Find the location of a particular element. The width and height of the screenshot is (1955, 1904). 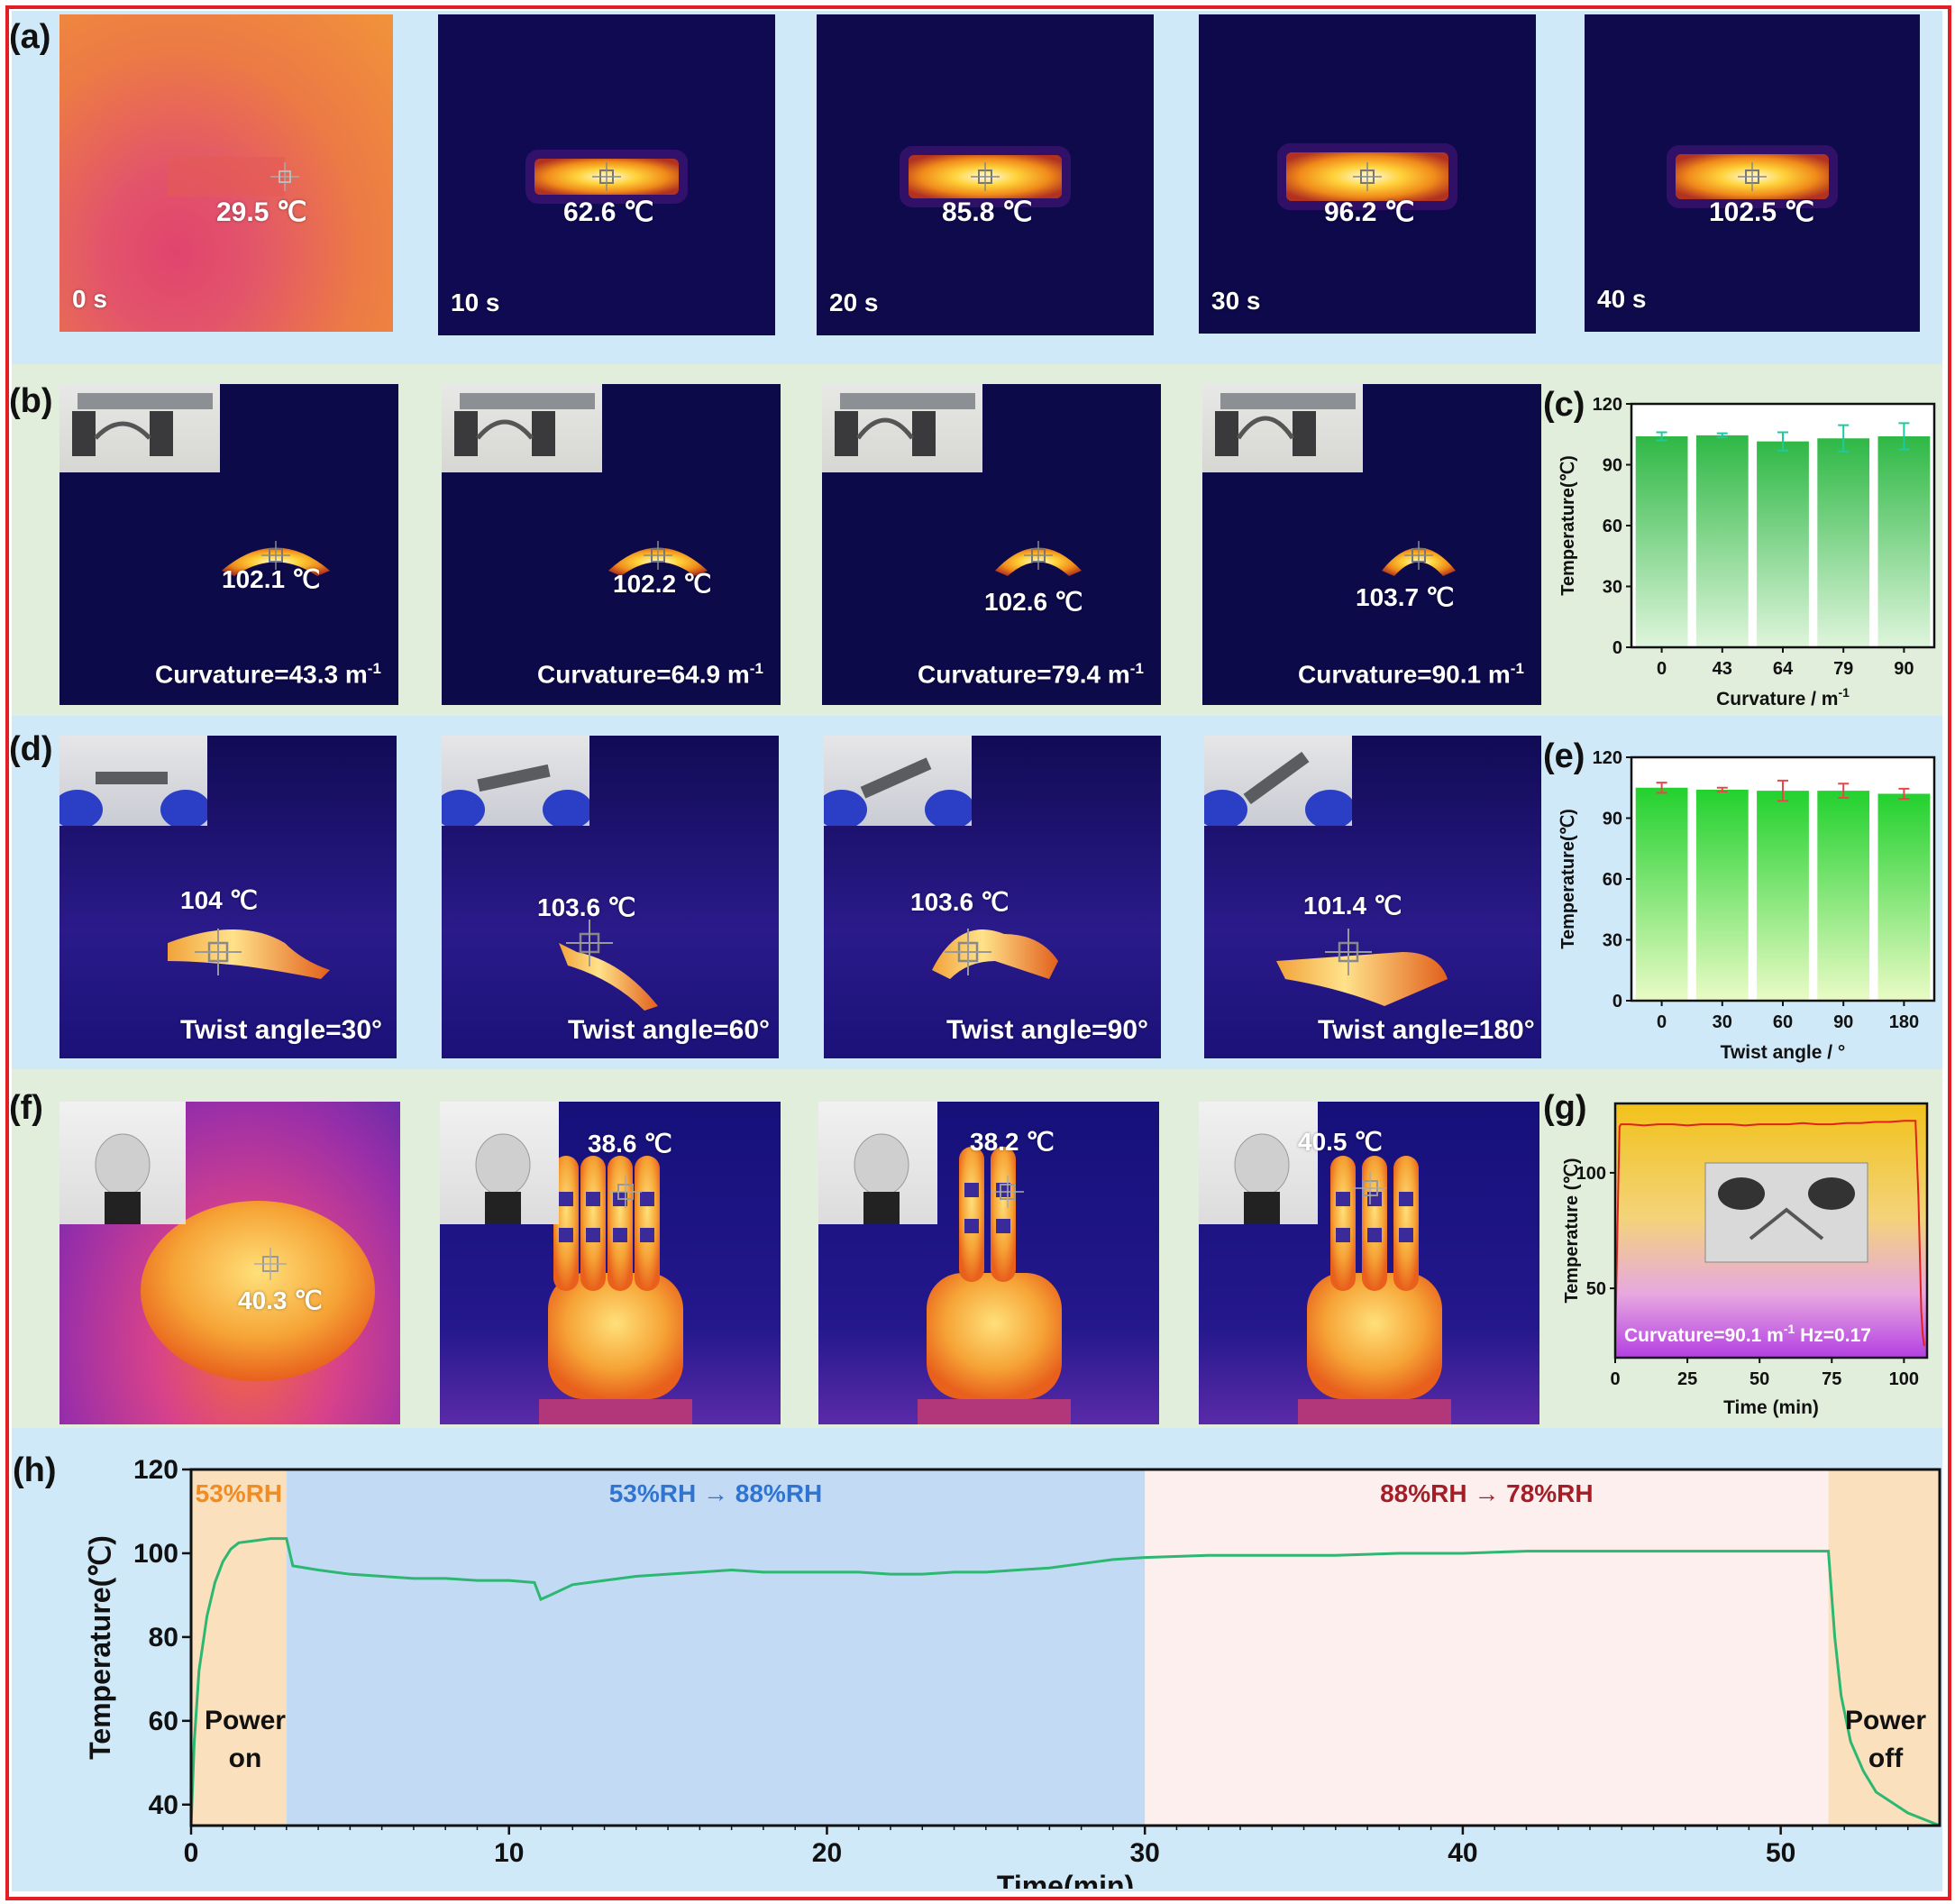

thermal-image-d-3: 101.4 ℃ Twist angle=180° is located at coordinates (1372, 897).